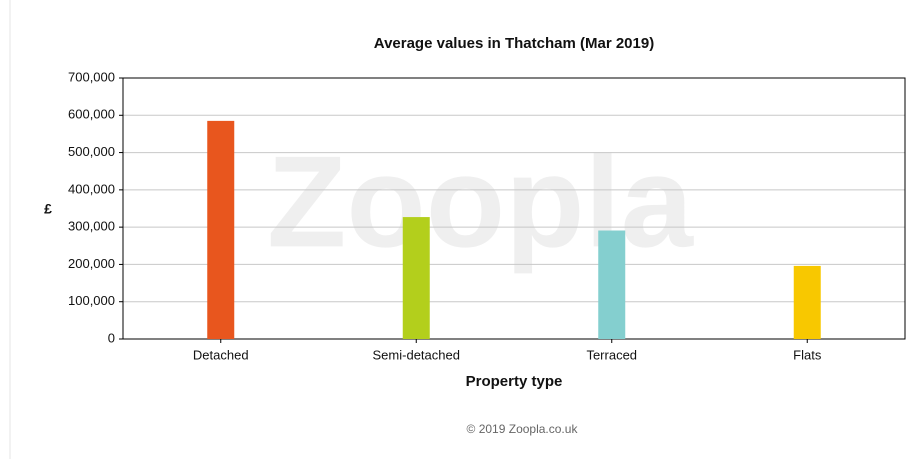 The height and width of the screenshot is (459, 920). What do you see at coordinates (91, 226) in the screenshot?
I see `y-tick-label: 300,000` at bounding box center [91, 226].